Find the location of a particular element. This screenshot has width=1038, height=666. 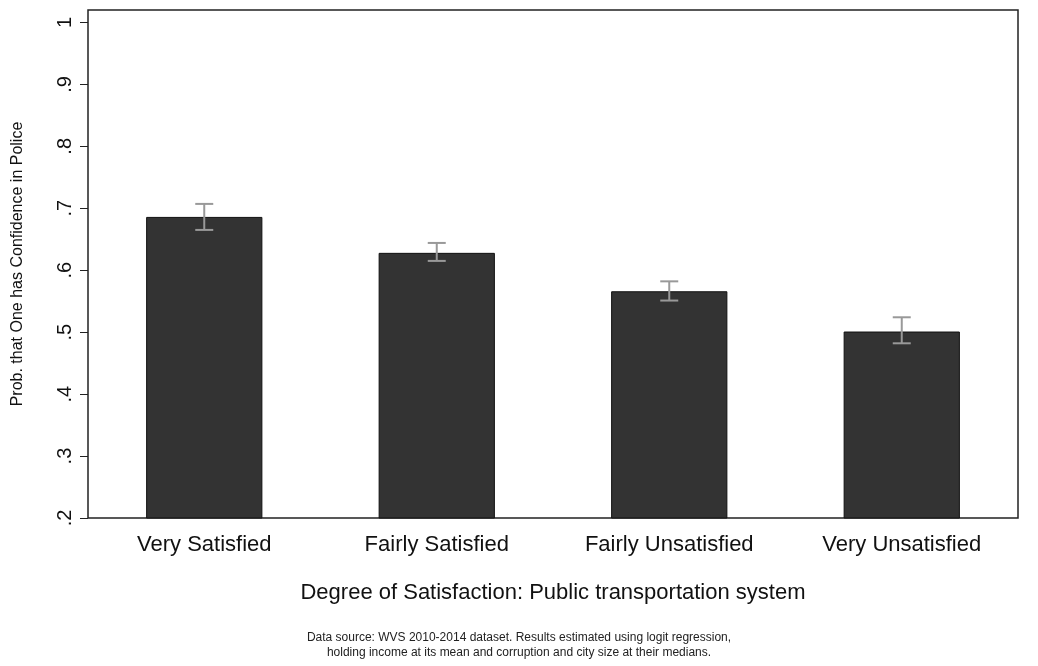

text: holding income at its mean and corruption and city size at their medians. is located at coordinates (519, 652).